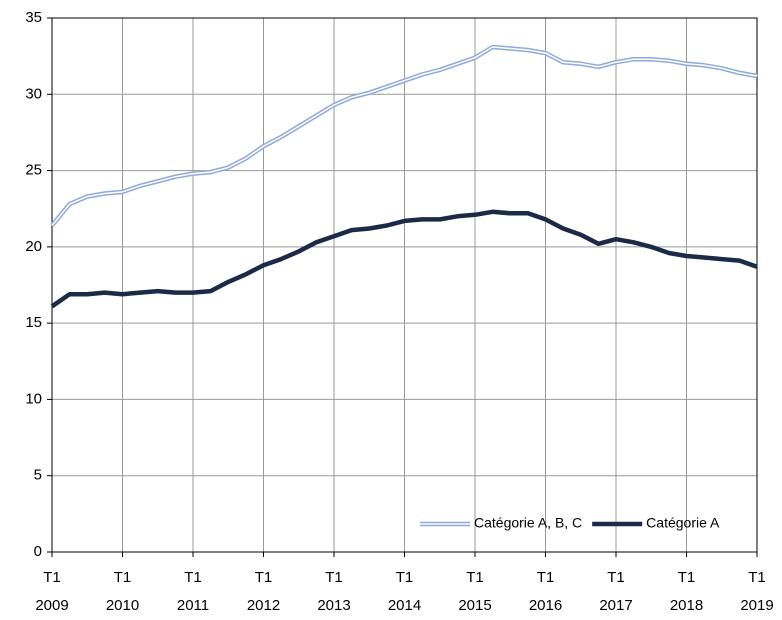 Image resolution: width=782 pixels, height=620 pixels. I want to click on y-tick-label: 25, so click(33, 170).